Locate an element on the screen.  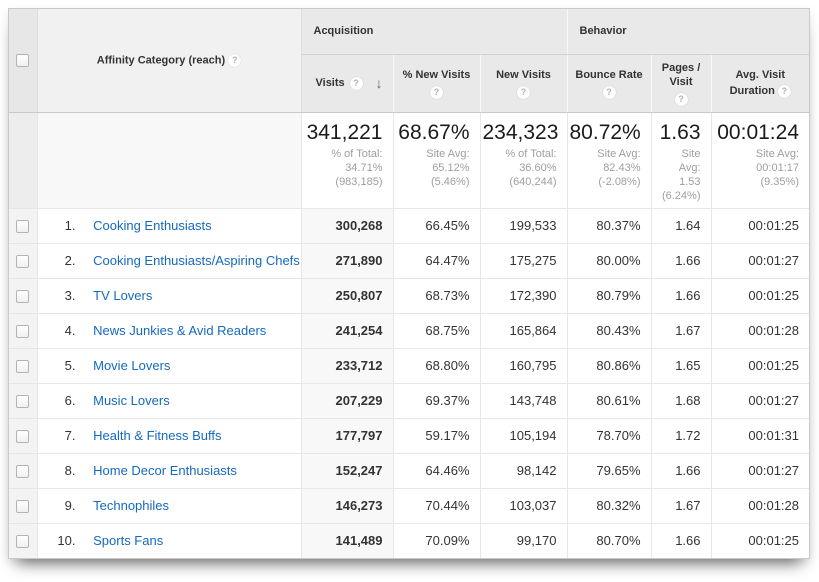
new-visits-pct-cell: 66.45% is located at coordinates (436, 225).